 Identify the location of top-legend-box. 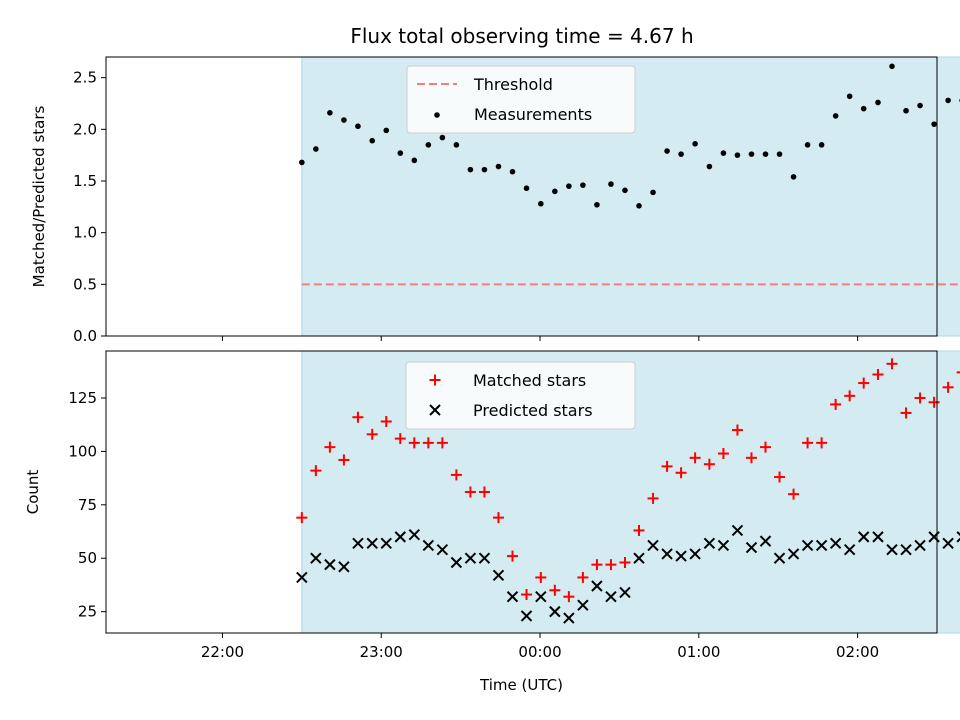
(521, 99).